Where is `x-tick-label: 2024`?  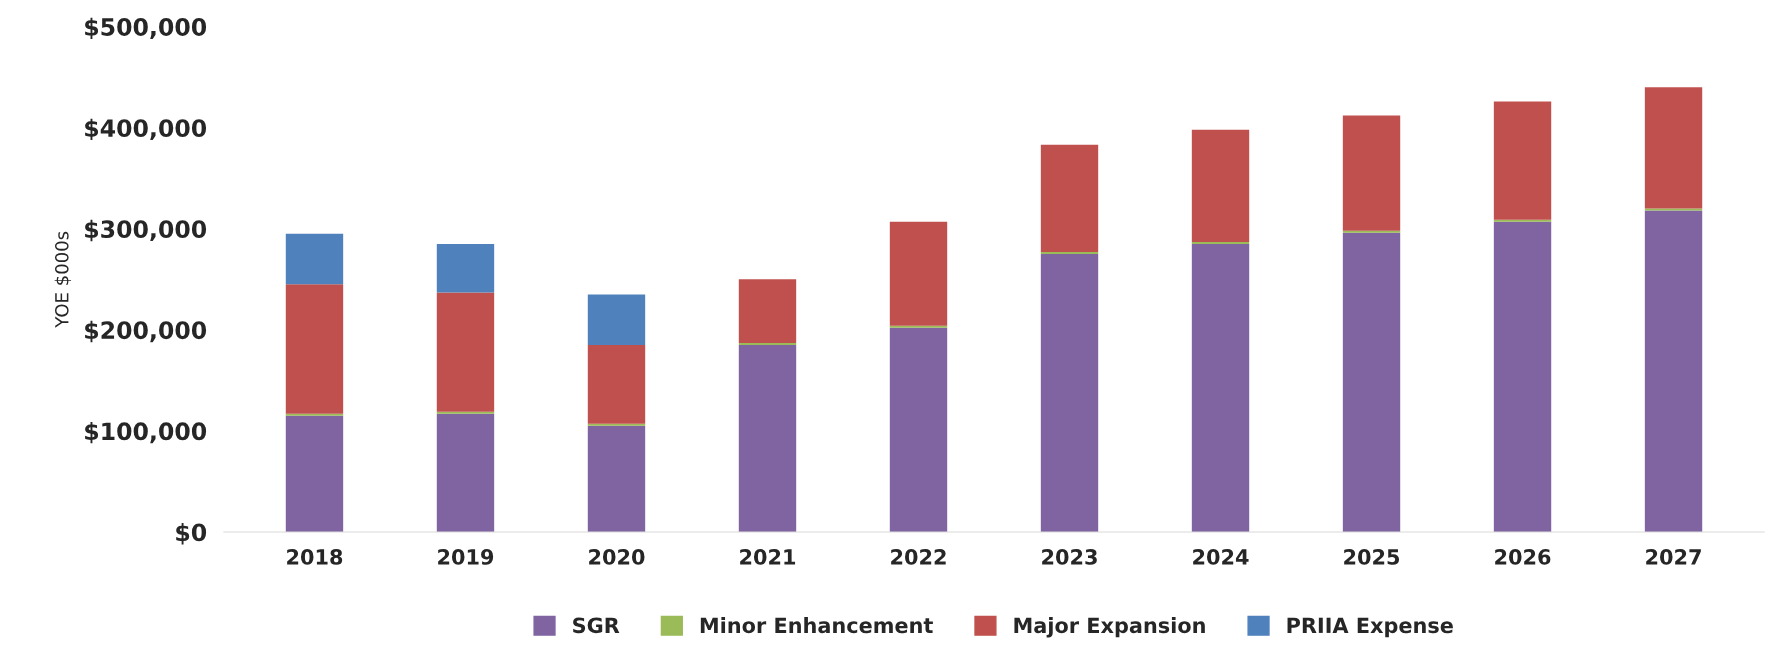
x-tick-label: 2024 is located at coordinates (1221, 557).